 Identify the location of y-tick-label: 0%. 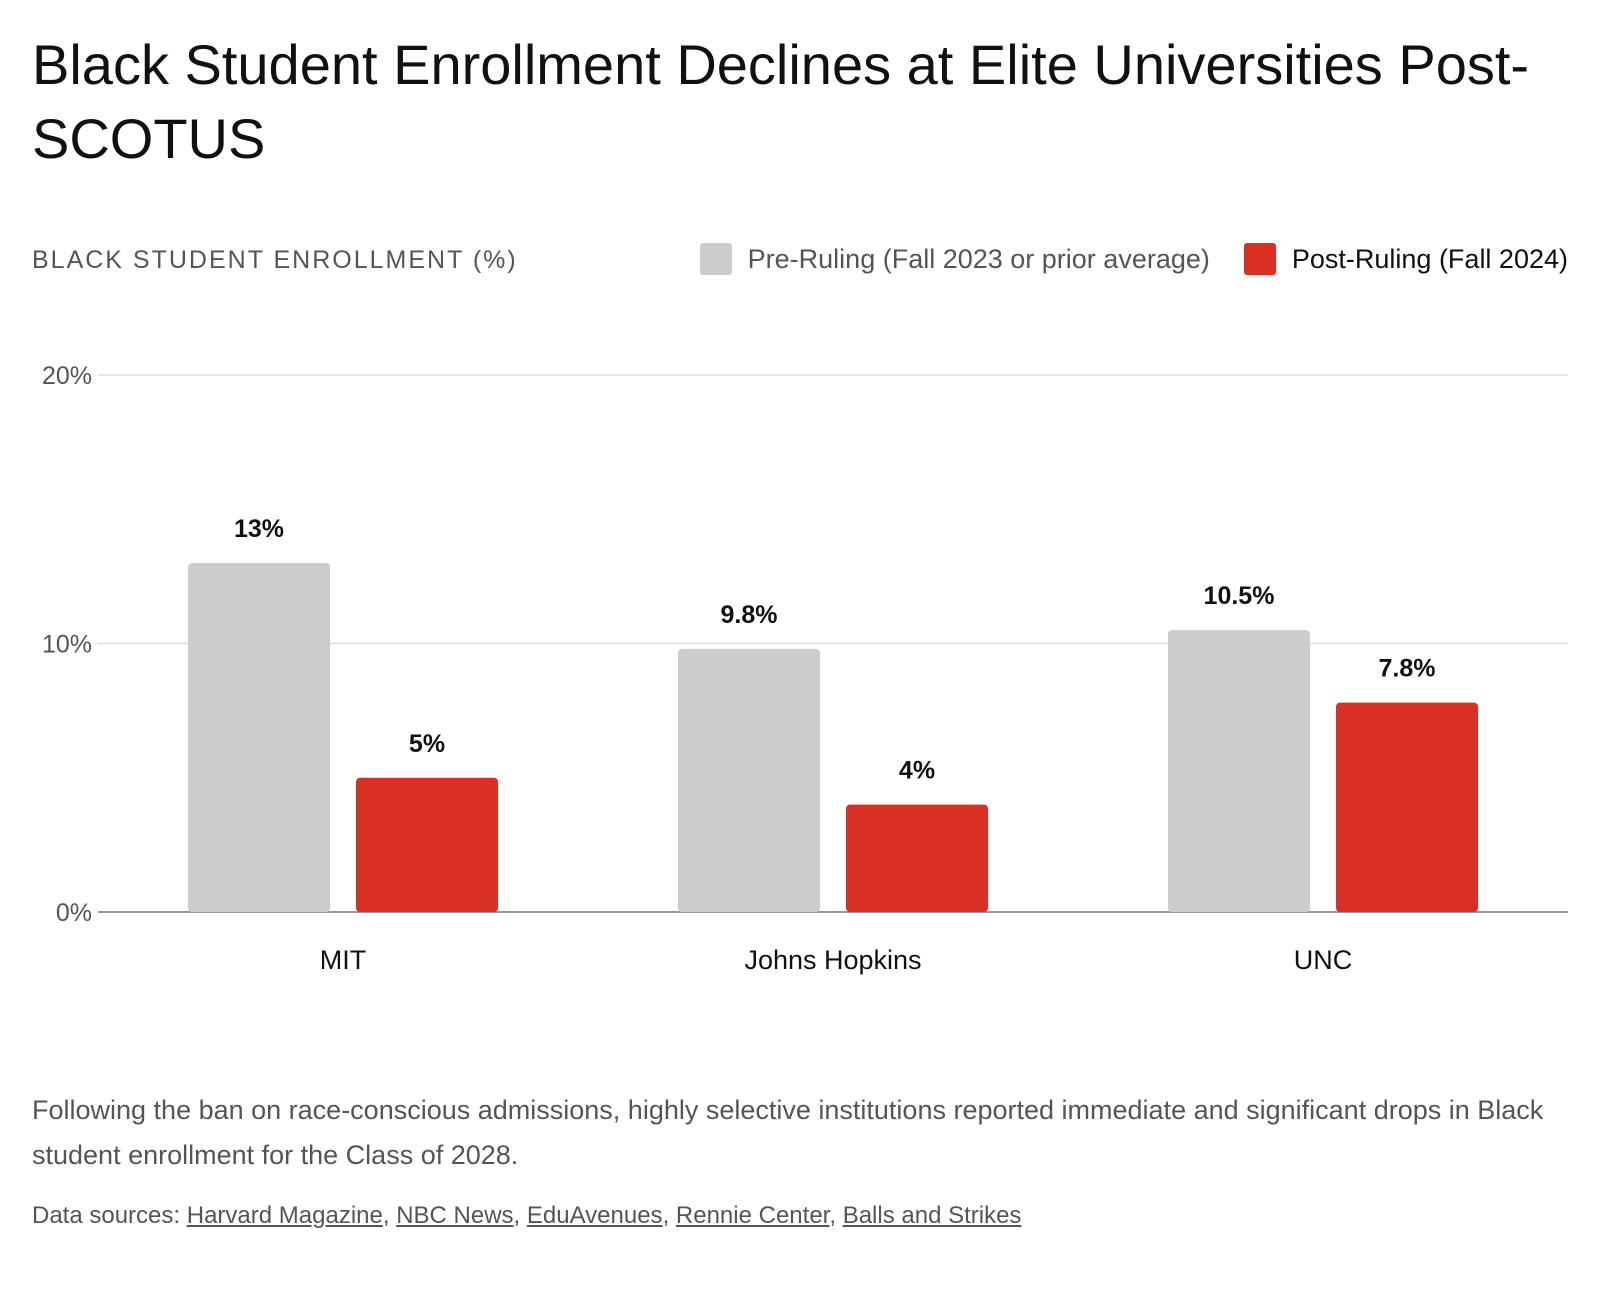
(74, 913).